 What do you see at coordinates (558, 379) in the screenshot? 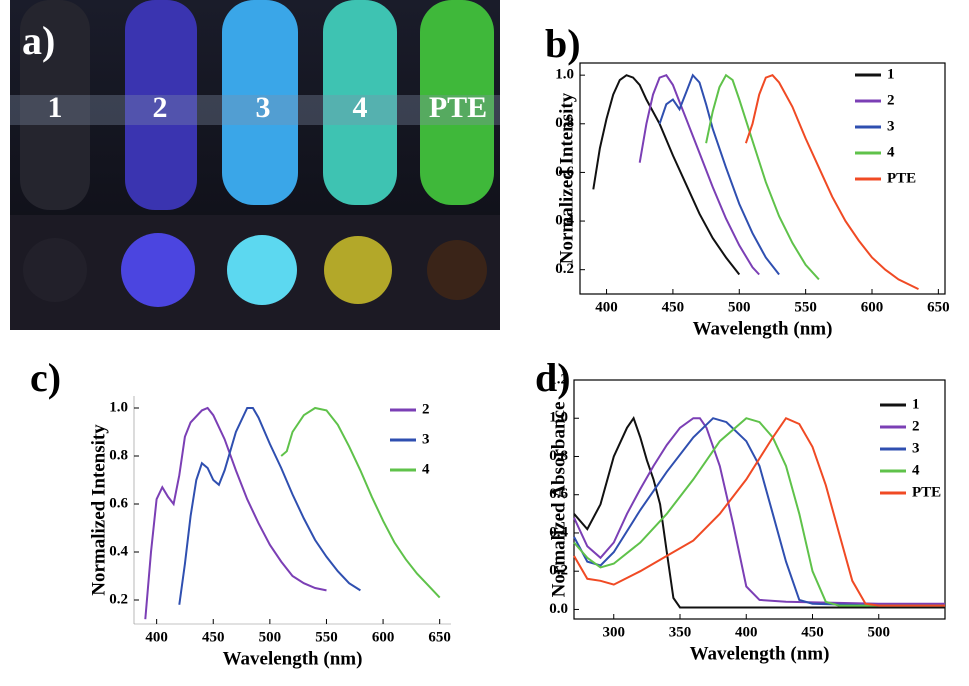
I see `y-tick-label: 1.2` at bounding box center [558, 379].